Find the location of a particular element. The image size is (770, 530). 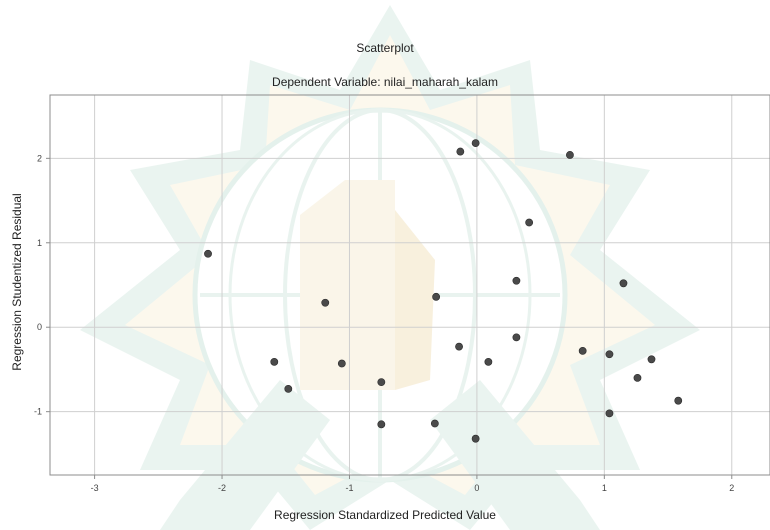

chart-title: Scatterplot is located at coordinates (385, 48).